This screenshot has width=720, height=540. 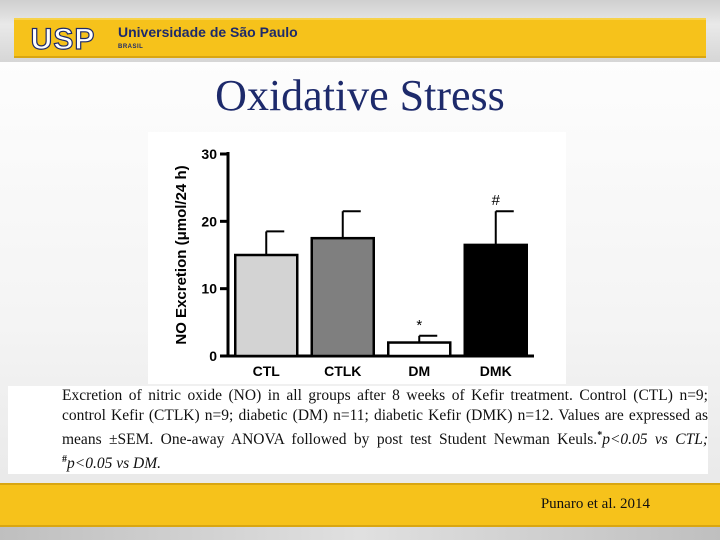 I want to click on y-axis-label: NO Excretion (μmol/24 h), so click(x=181, y=254).